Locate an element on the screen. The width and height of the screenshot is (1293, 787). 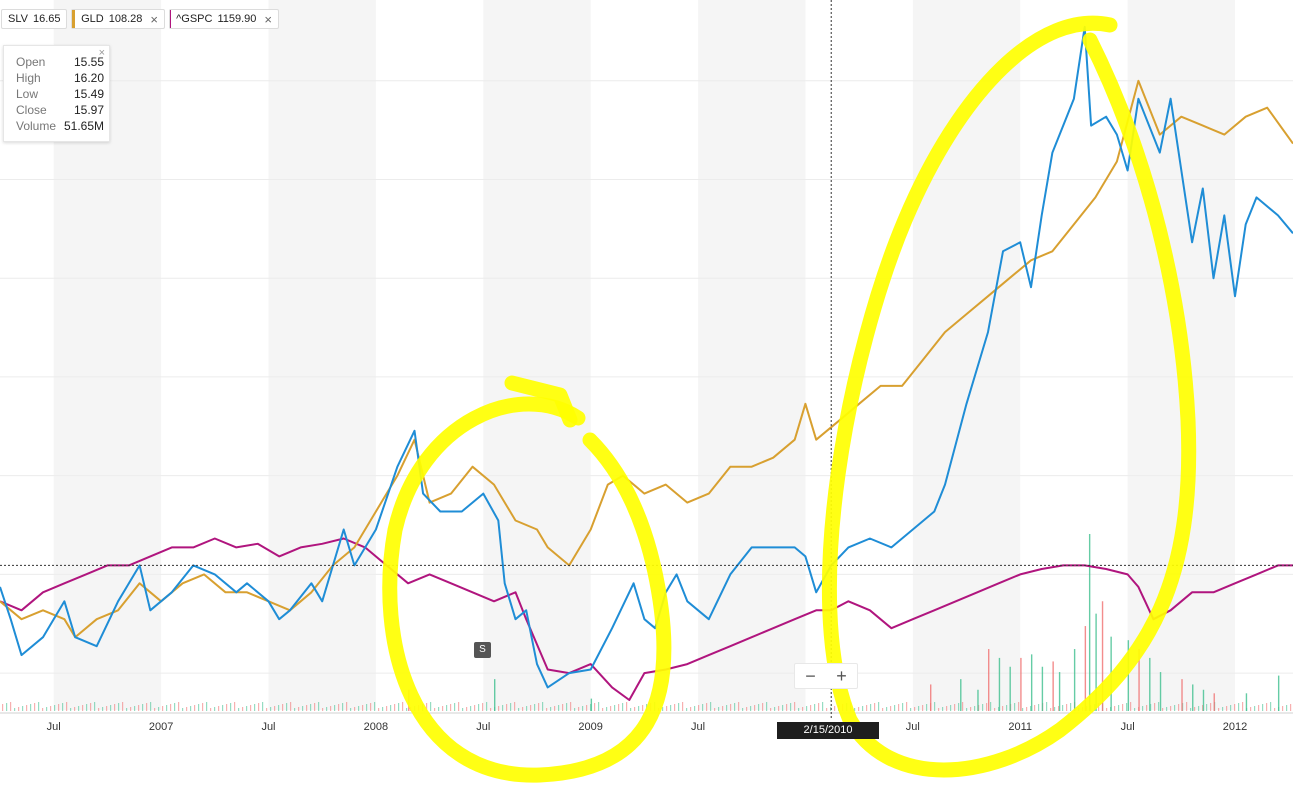
legend-item-gspc: ^GSPC 1159.90 × is located at coordinates (224, 19).